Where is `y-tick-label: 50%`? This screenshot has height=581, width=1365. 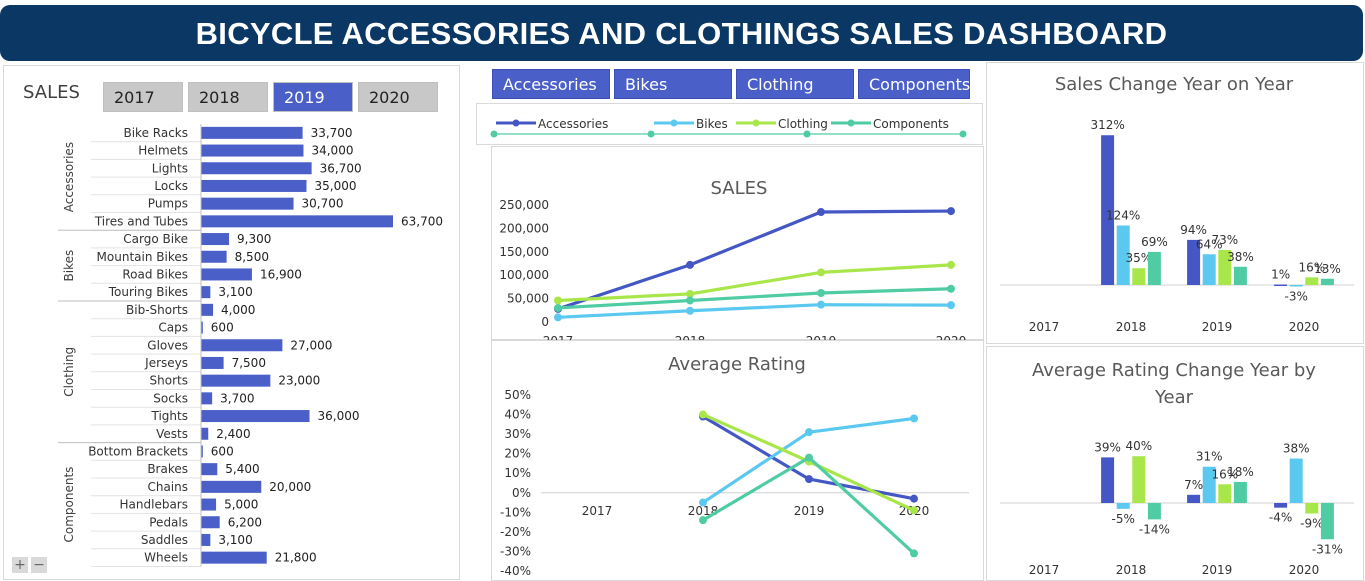
y-tick-label: 50% is located at coordinates (517, 395).